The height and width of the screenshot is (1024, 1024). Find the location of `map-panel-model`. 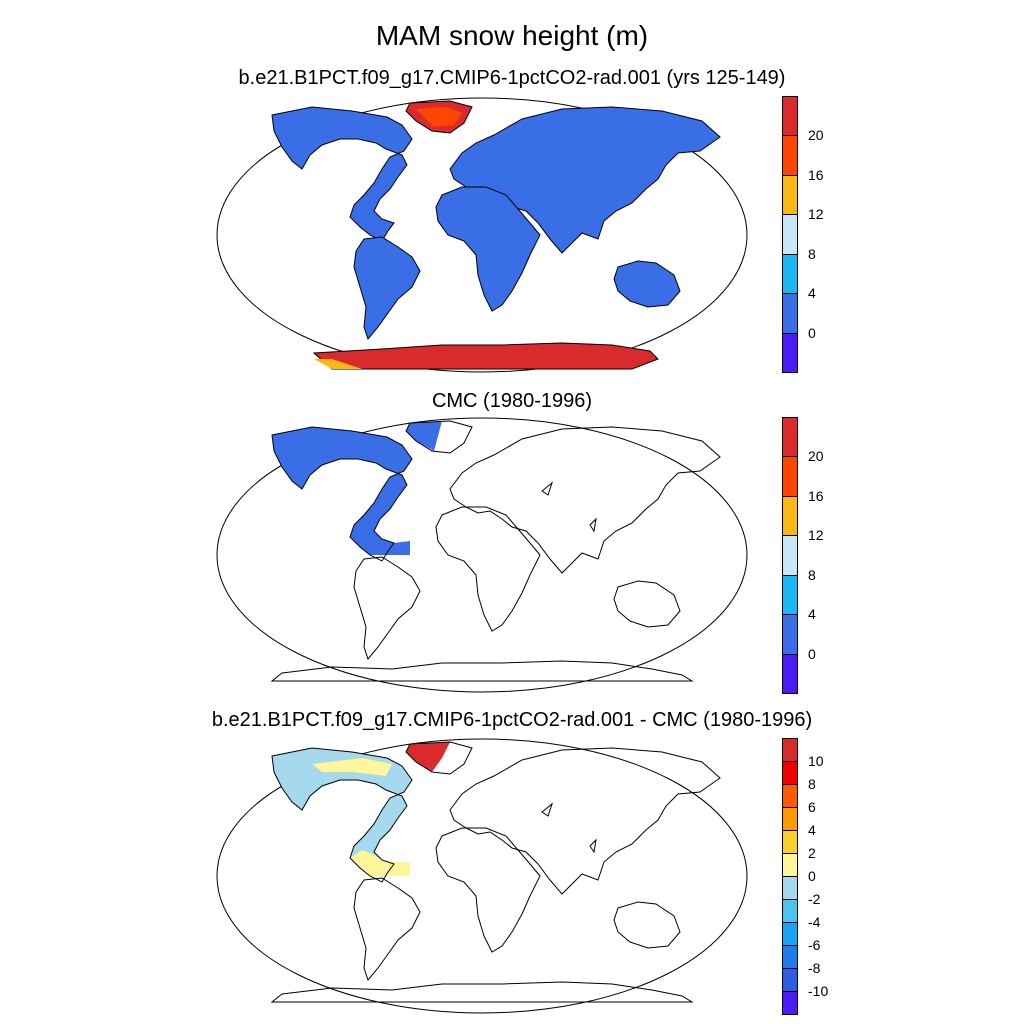

map-panel-model is located at coordinates (482, 235).